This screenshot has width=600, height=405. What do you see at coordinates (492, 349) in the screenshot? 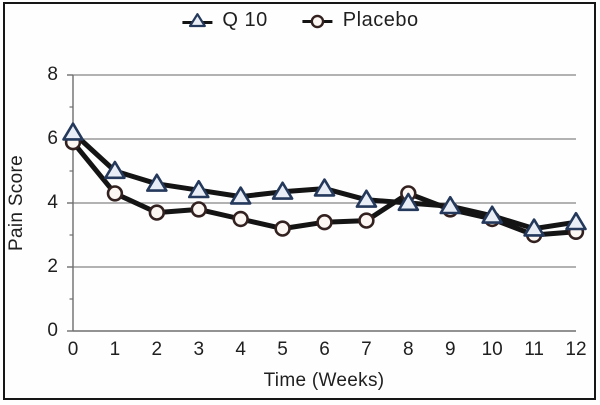
I see `x-tick-label-10: 10` at bounding box center [492, 349].